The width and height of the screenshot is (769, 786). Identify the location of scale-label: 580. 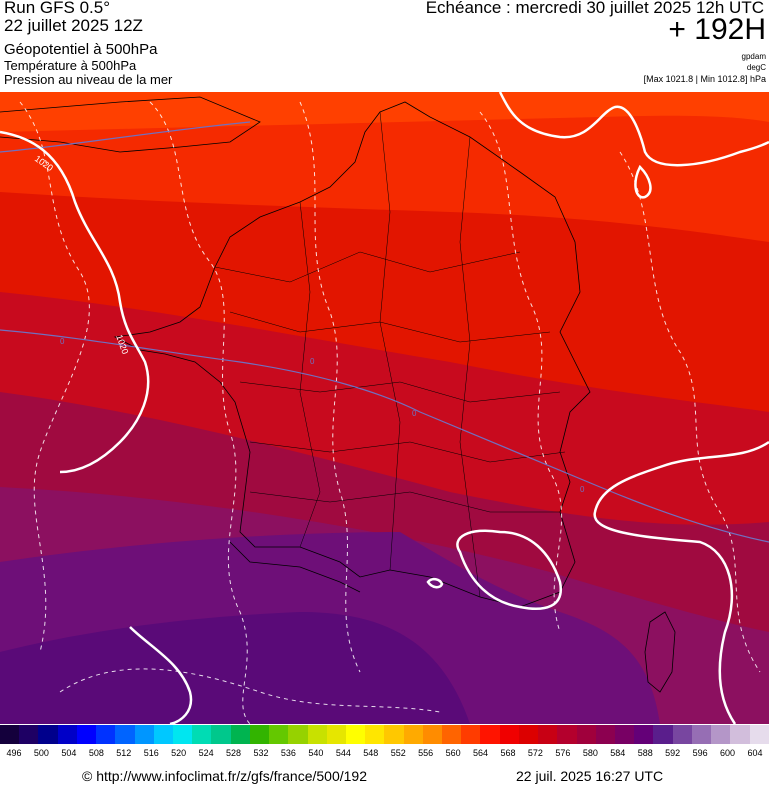
(590, 753).